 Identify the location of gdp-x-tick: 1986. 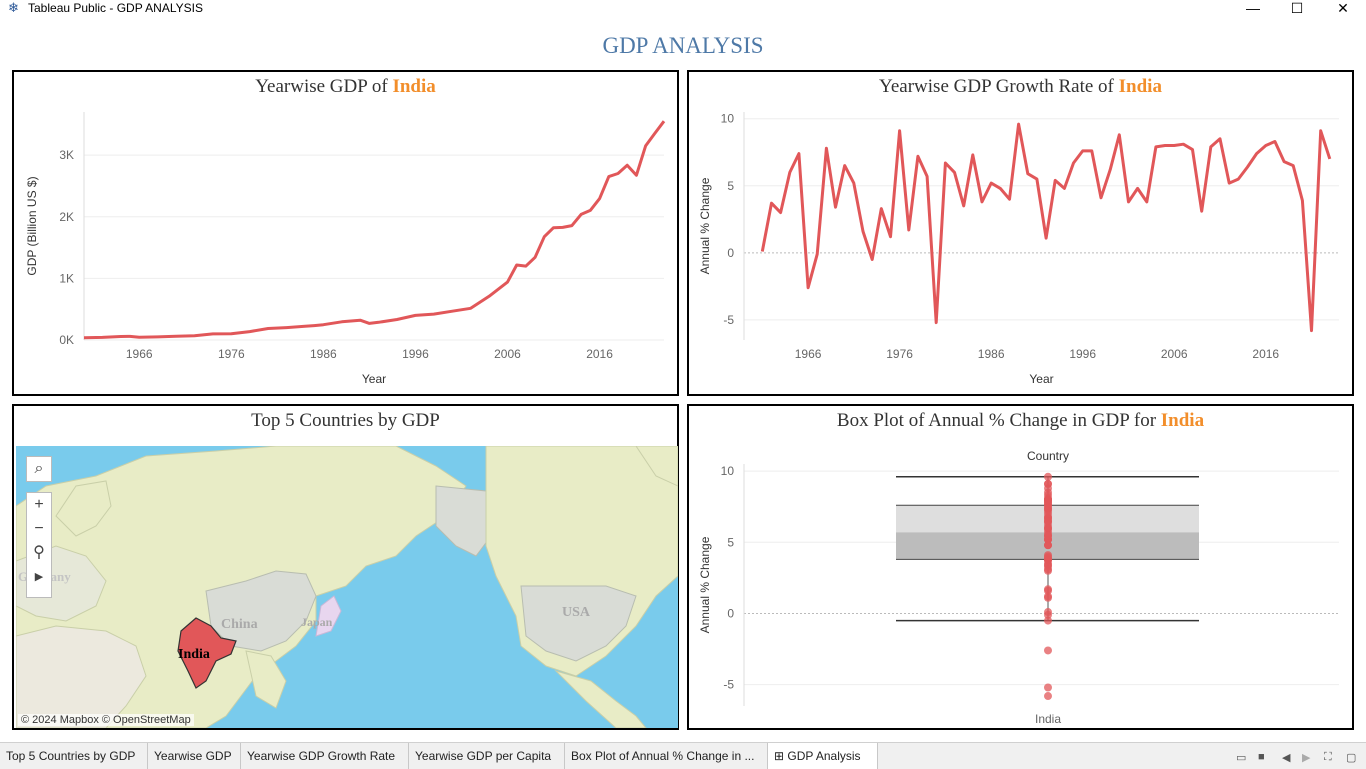
(323, 354).